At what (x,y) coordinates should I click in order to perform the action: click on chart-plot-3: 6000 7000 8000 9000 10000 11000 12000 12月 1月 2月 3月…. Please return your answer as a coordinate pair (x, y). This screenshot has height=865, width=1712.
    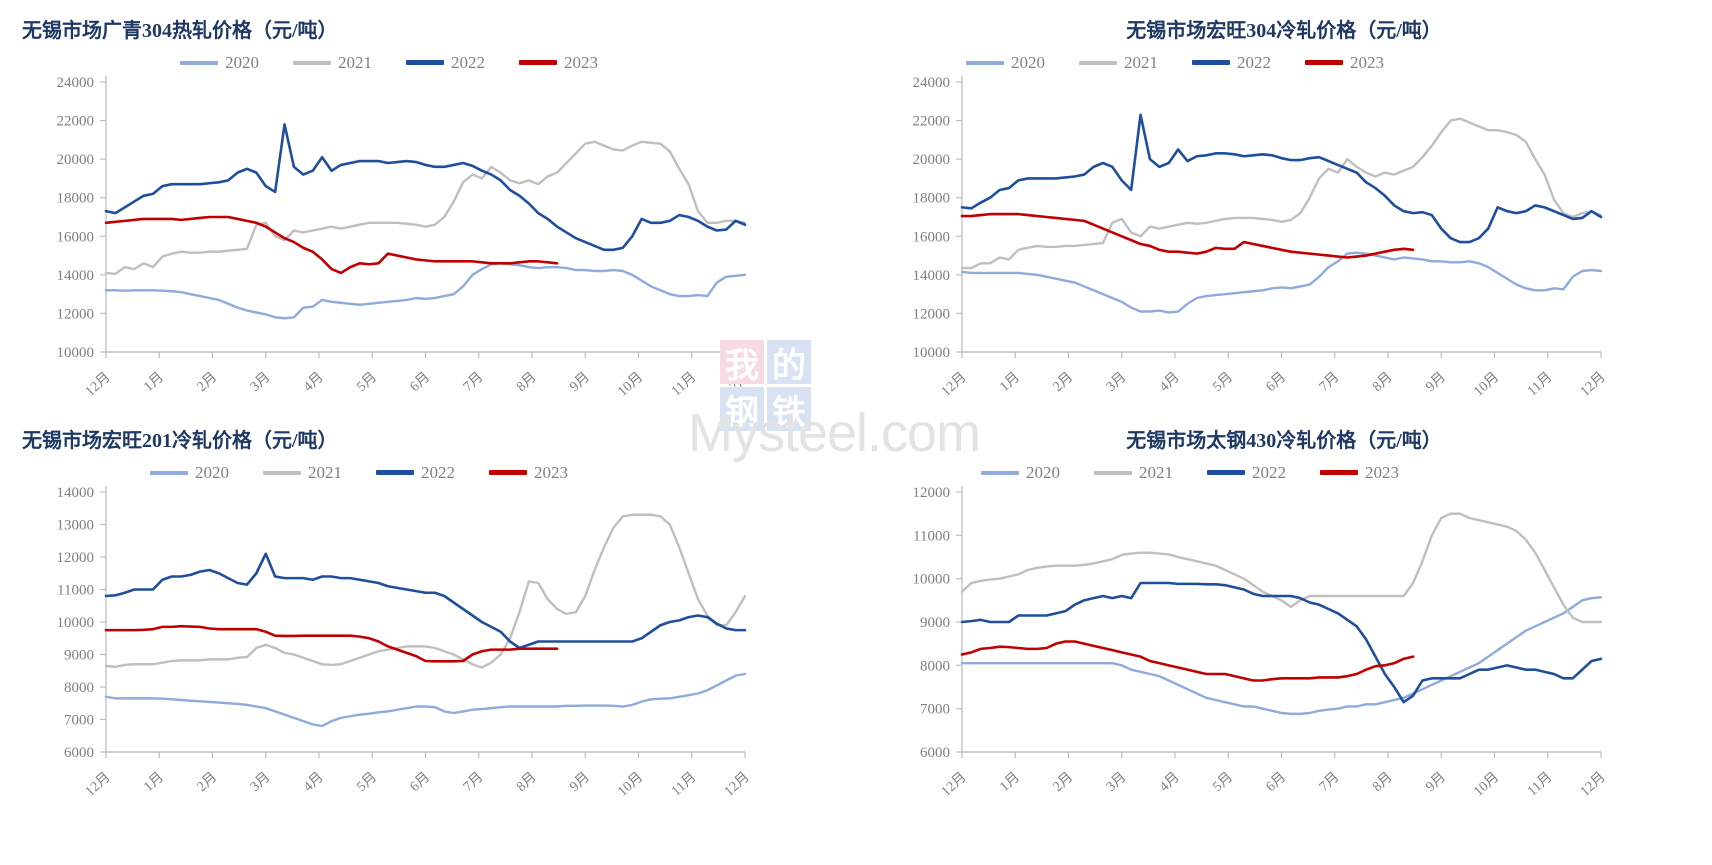
    Looking at the image, I should click on (1261, 642).